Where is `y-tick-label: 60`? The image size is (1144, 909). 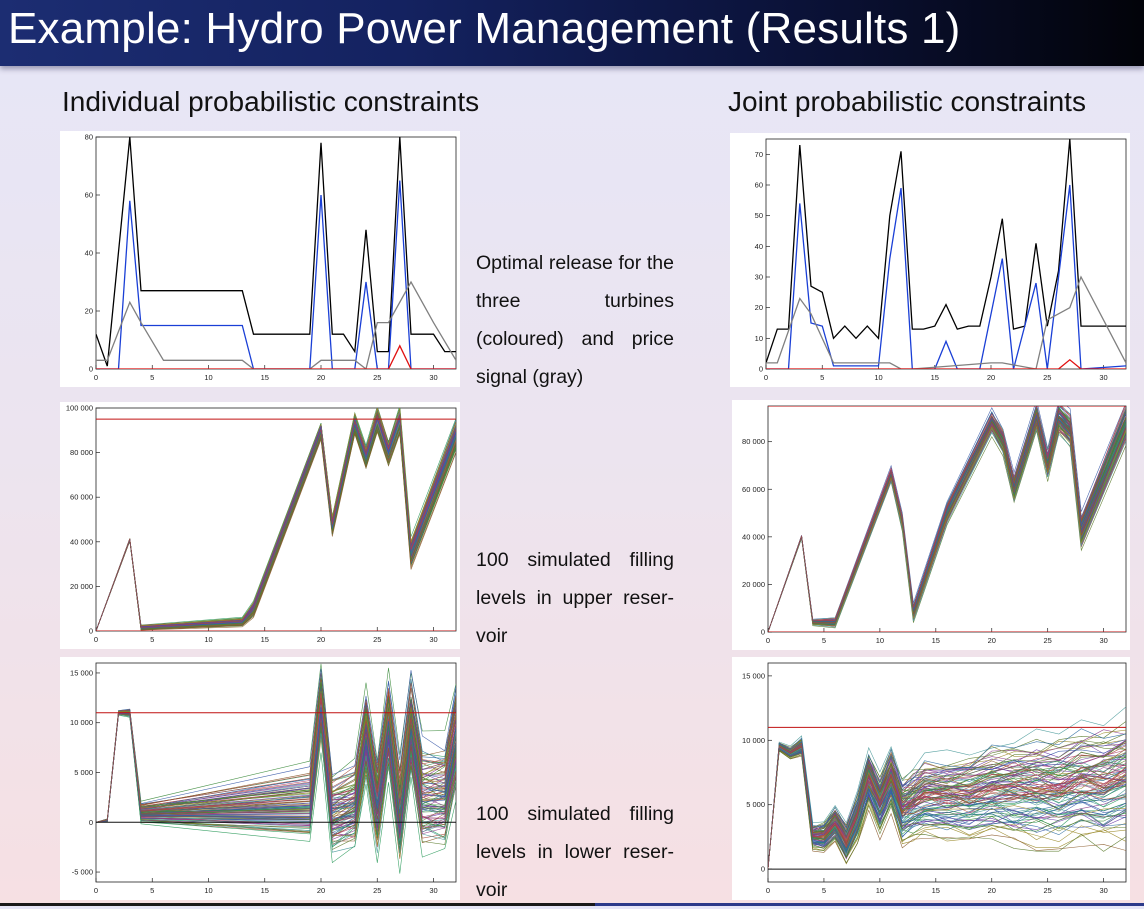 y-tick-label: 60 is located at coordinates (89, 195).